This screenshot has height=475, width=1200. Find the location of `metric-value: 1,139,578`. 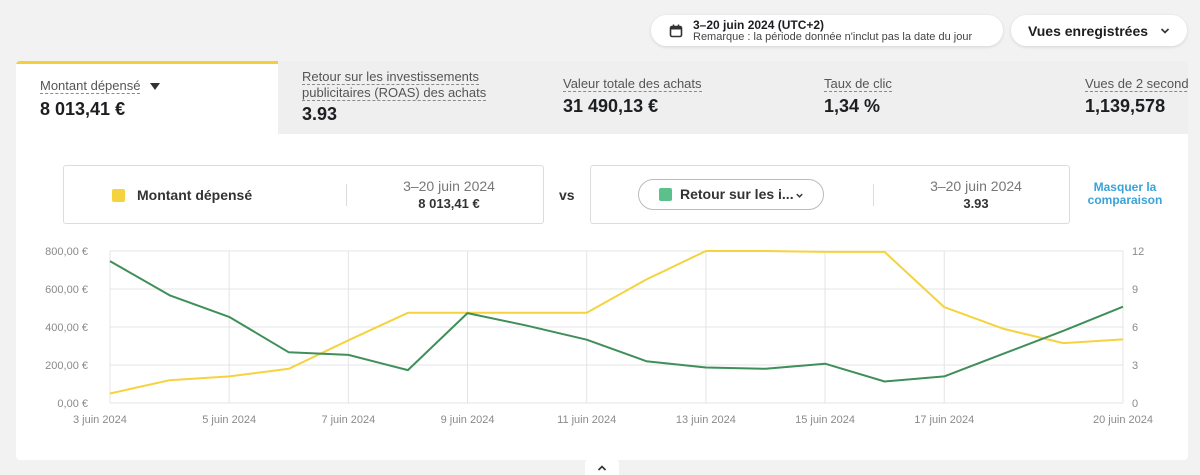

metric-value: 1,139,578 is located at coordinates (1125, 106).